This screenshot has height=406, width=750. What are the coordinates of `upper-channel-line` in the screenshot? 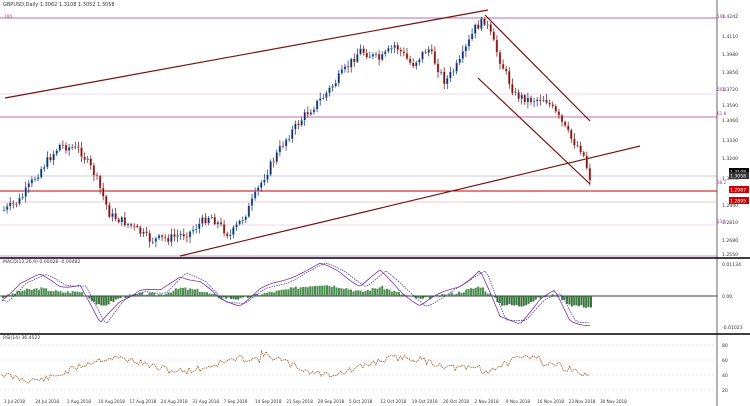 It's located at (246, 54).